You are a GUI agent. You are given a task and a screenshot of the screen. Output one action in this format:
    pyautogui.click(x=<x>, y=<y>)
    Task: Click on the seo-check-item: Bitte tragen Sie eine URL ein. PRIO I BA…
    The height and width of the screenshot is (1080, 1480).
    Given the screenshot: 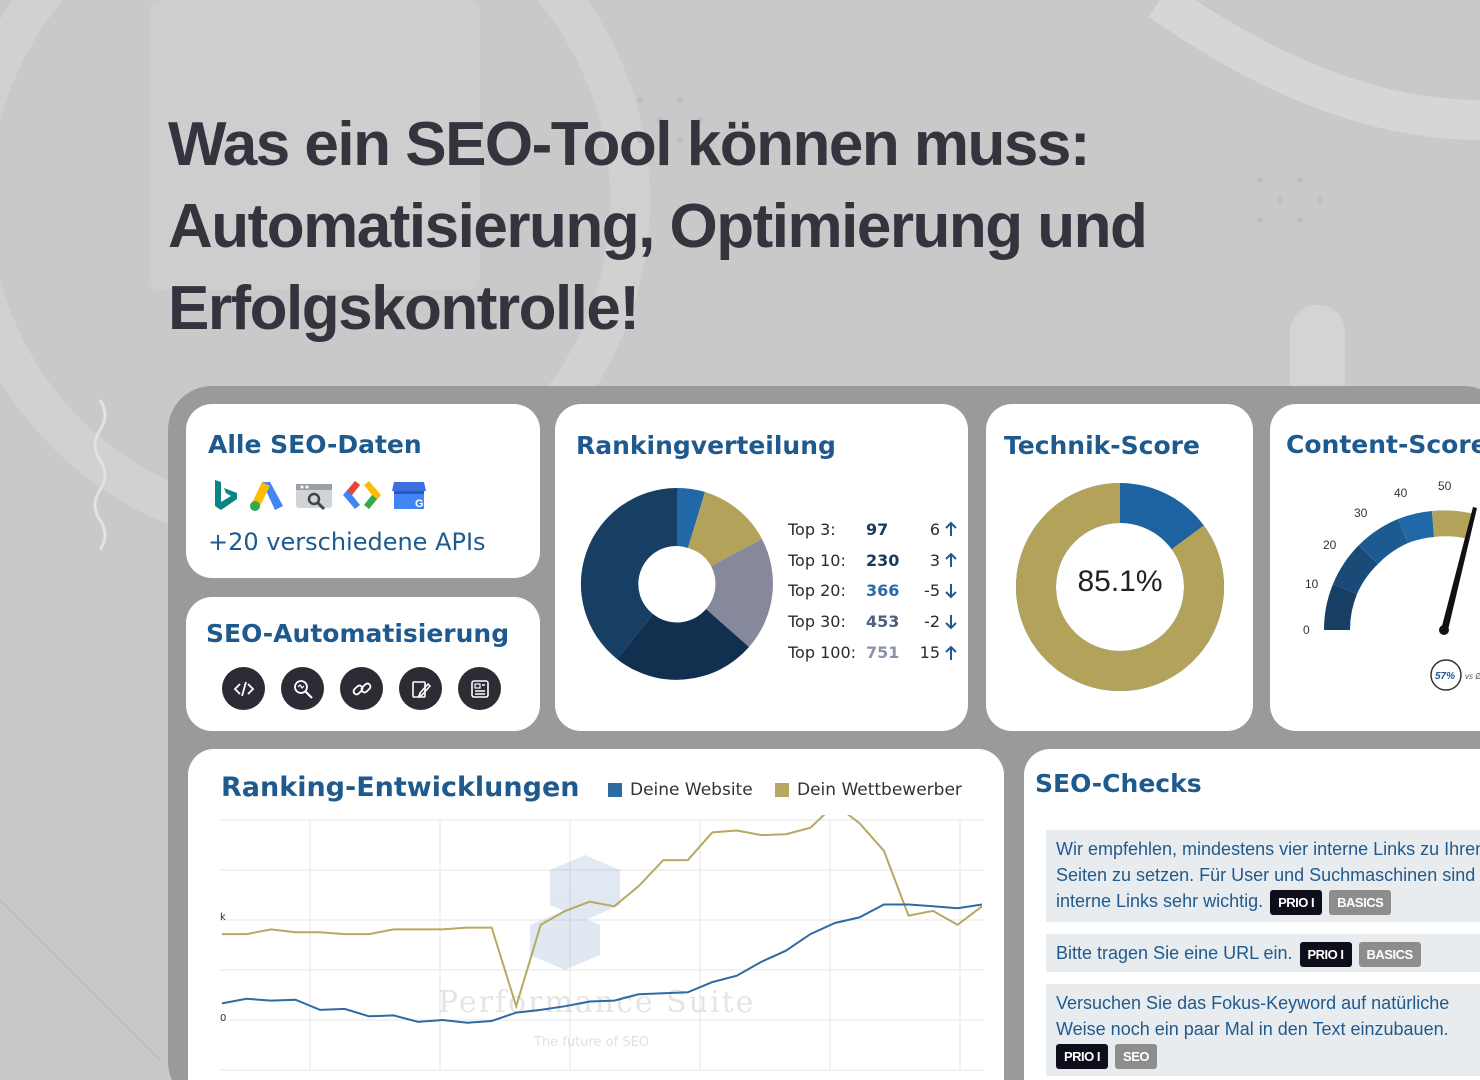 What is the action you would take?
    pyautogui.click(x=1263, y=953)
    